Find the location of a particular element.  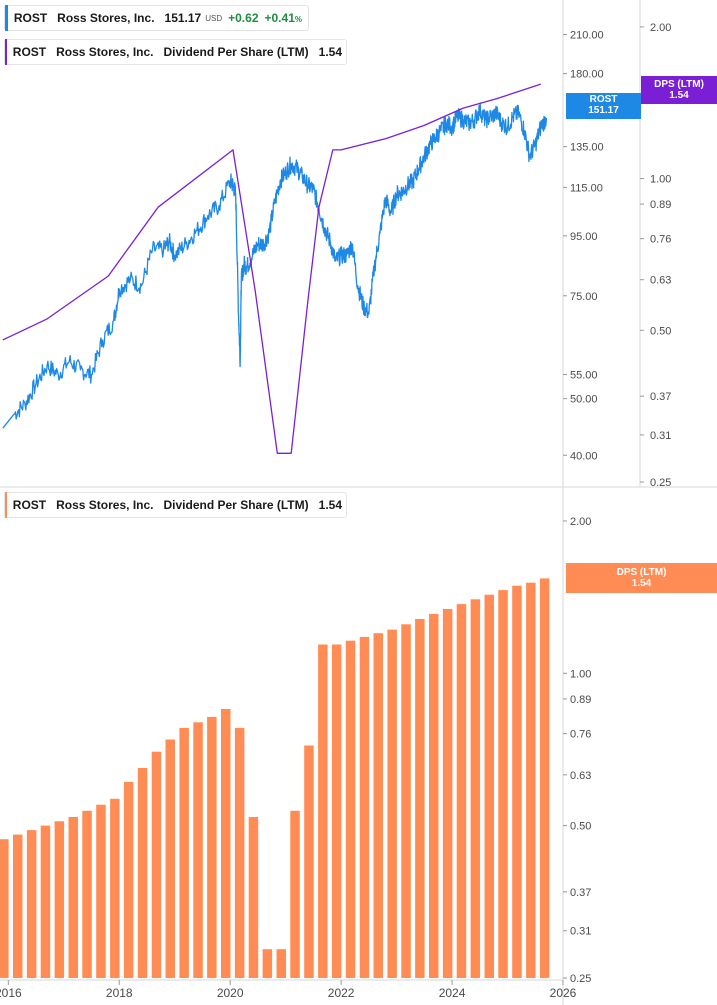

legend-dps-top-value: 1.54 is located at coordinates (330, 52).